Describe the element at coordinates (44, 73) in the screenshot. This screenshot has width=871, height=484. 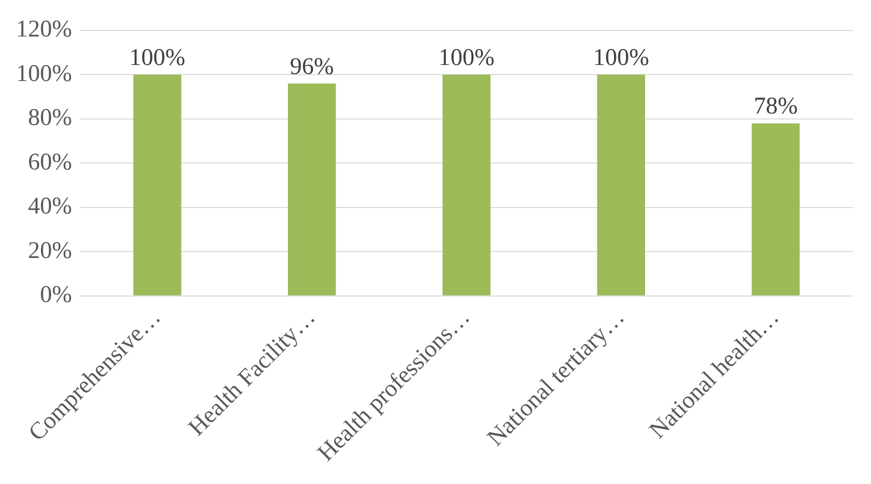
I see `y-tick-label: 100%` at that location.